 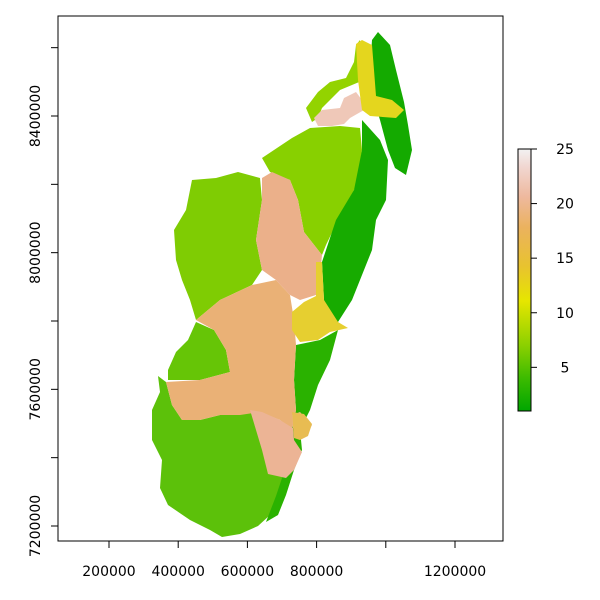 I want to click on x-tick-label: 1200000, so click(x=455, y=572).